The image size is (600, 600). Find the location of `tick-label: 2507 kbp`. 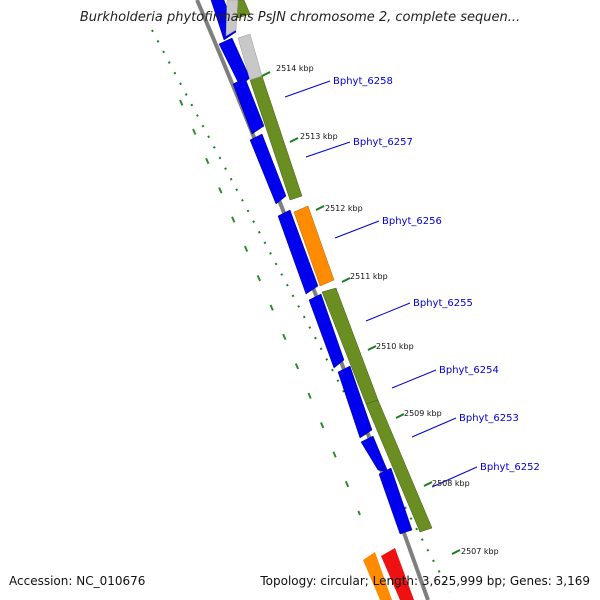

tick-label: 2507 kbp is located at coordinates (480, 551).